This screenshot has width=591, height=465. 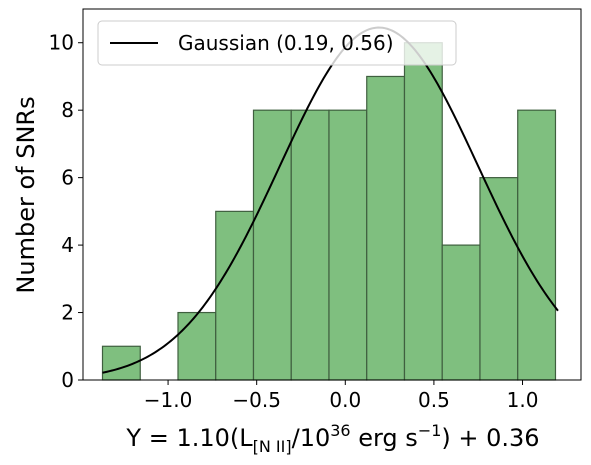 I want to click on x-axis-title-superscript: 36, so click(x=340, y=430).